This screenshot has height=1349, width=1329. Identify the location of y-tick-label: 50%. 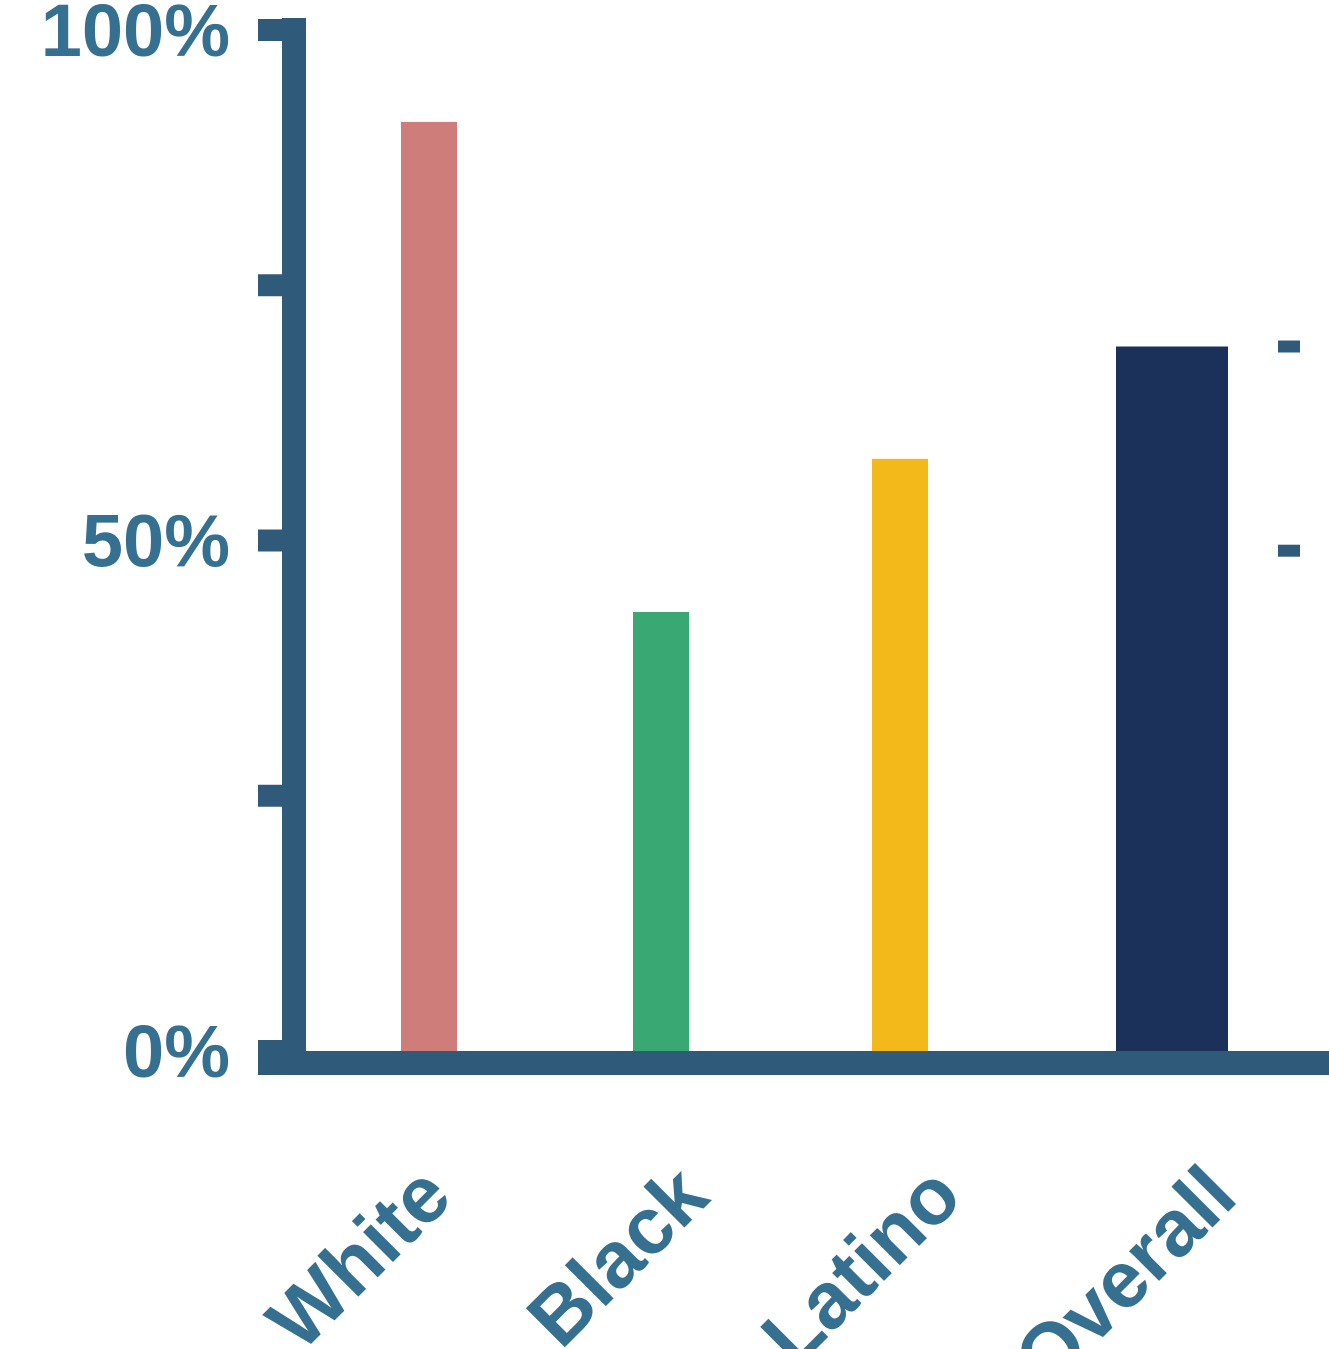
(156, 541).